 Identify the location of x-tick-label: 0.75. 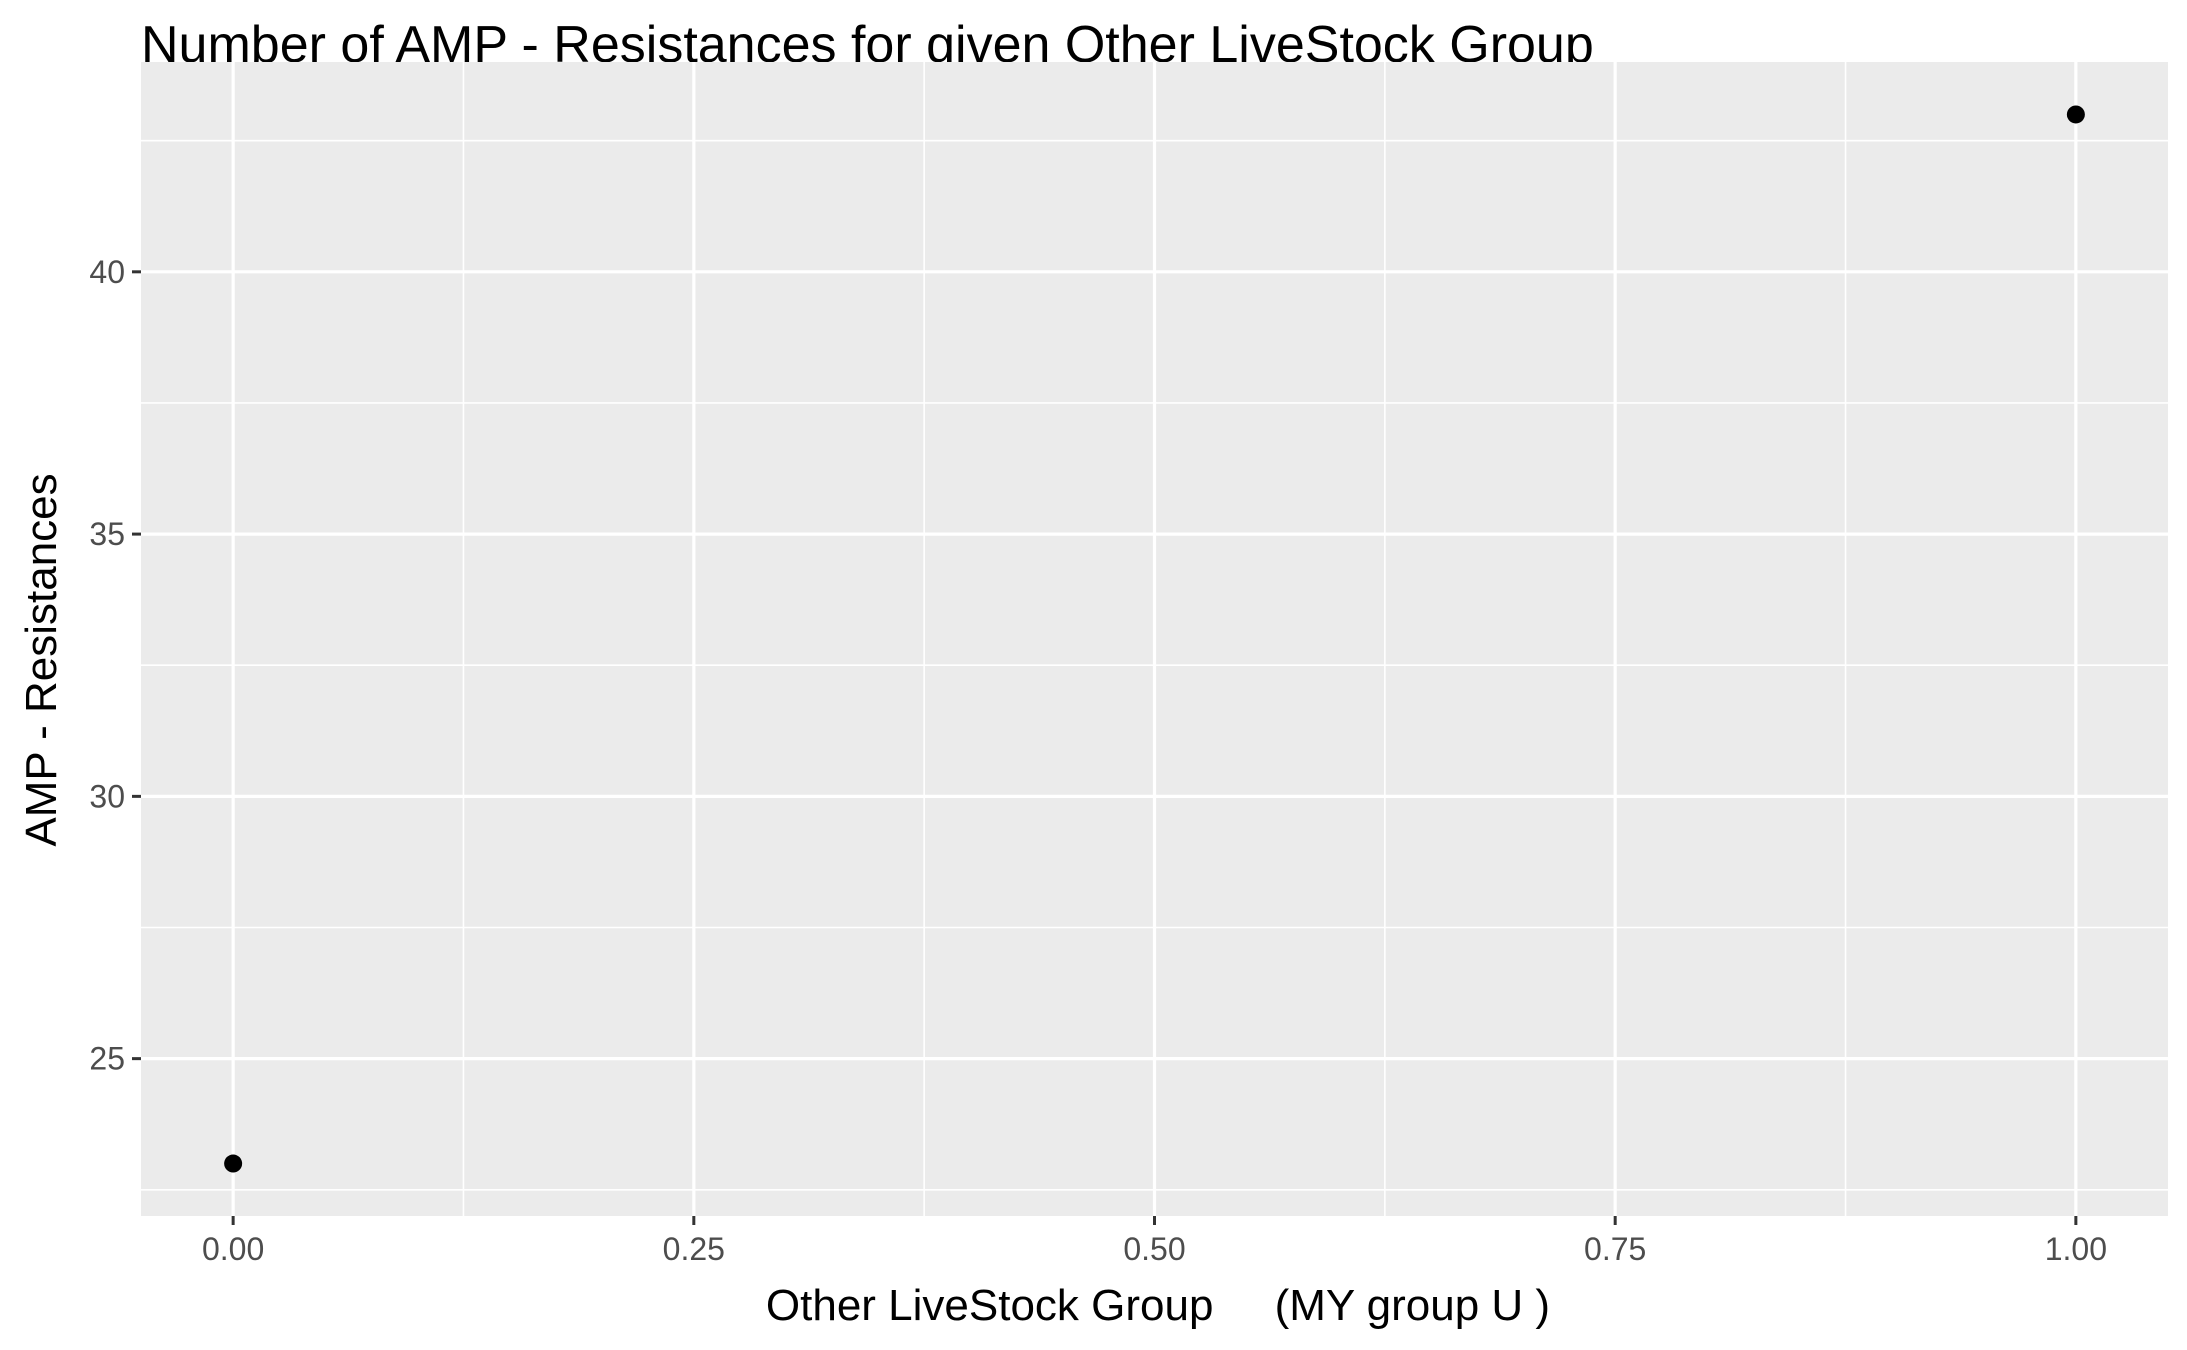
(1615, 1249).